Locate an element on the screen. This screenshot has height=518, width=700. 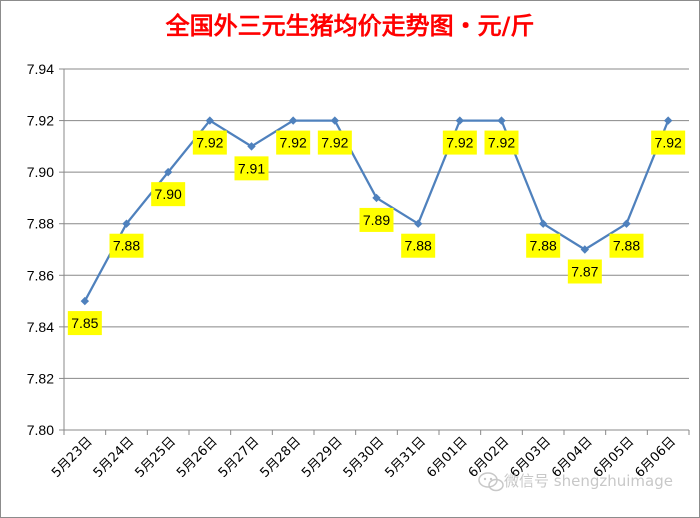
data-label: 7.87 is located at coordinates (584, 271).